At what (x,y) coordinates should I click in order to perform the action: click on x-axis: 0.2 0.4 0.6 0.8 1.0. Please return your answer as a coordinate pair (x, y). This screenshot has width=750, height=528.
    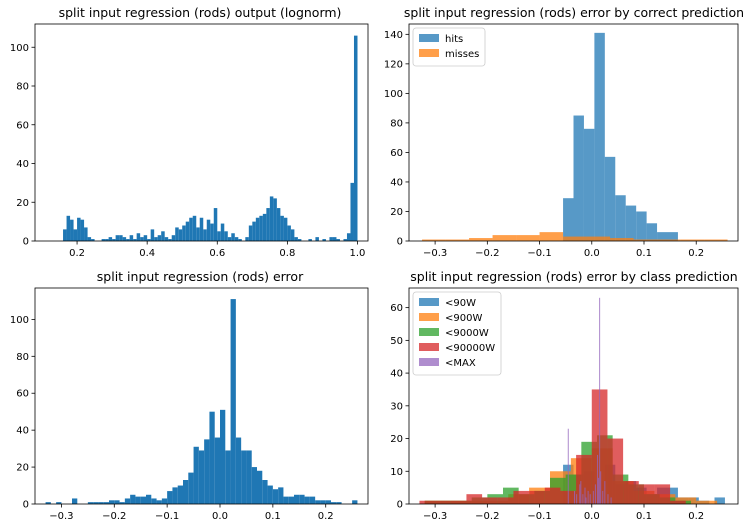
    Looking at the image, I should click on (217, 250).